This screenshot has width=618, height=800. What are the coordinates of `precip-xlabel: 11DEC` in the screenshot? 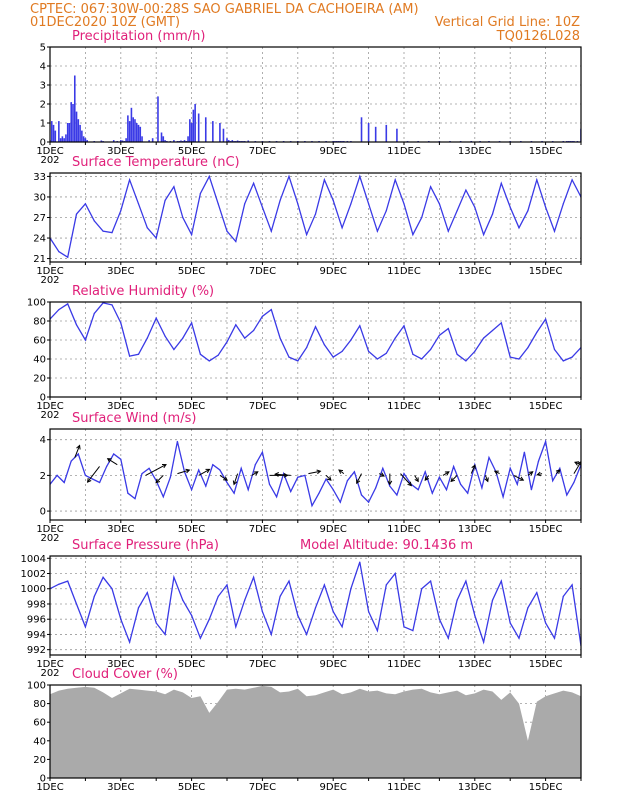 It's located at (404, 151).